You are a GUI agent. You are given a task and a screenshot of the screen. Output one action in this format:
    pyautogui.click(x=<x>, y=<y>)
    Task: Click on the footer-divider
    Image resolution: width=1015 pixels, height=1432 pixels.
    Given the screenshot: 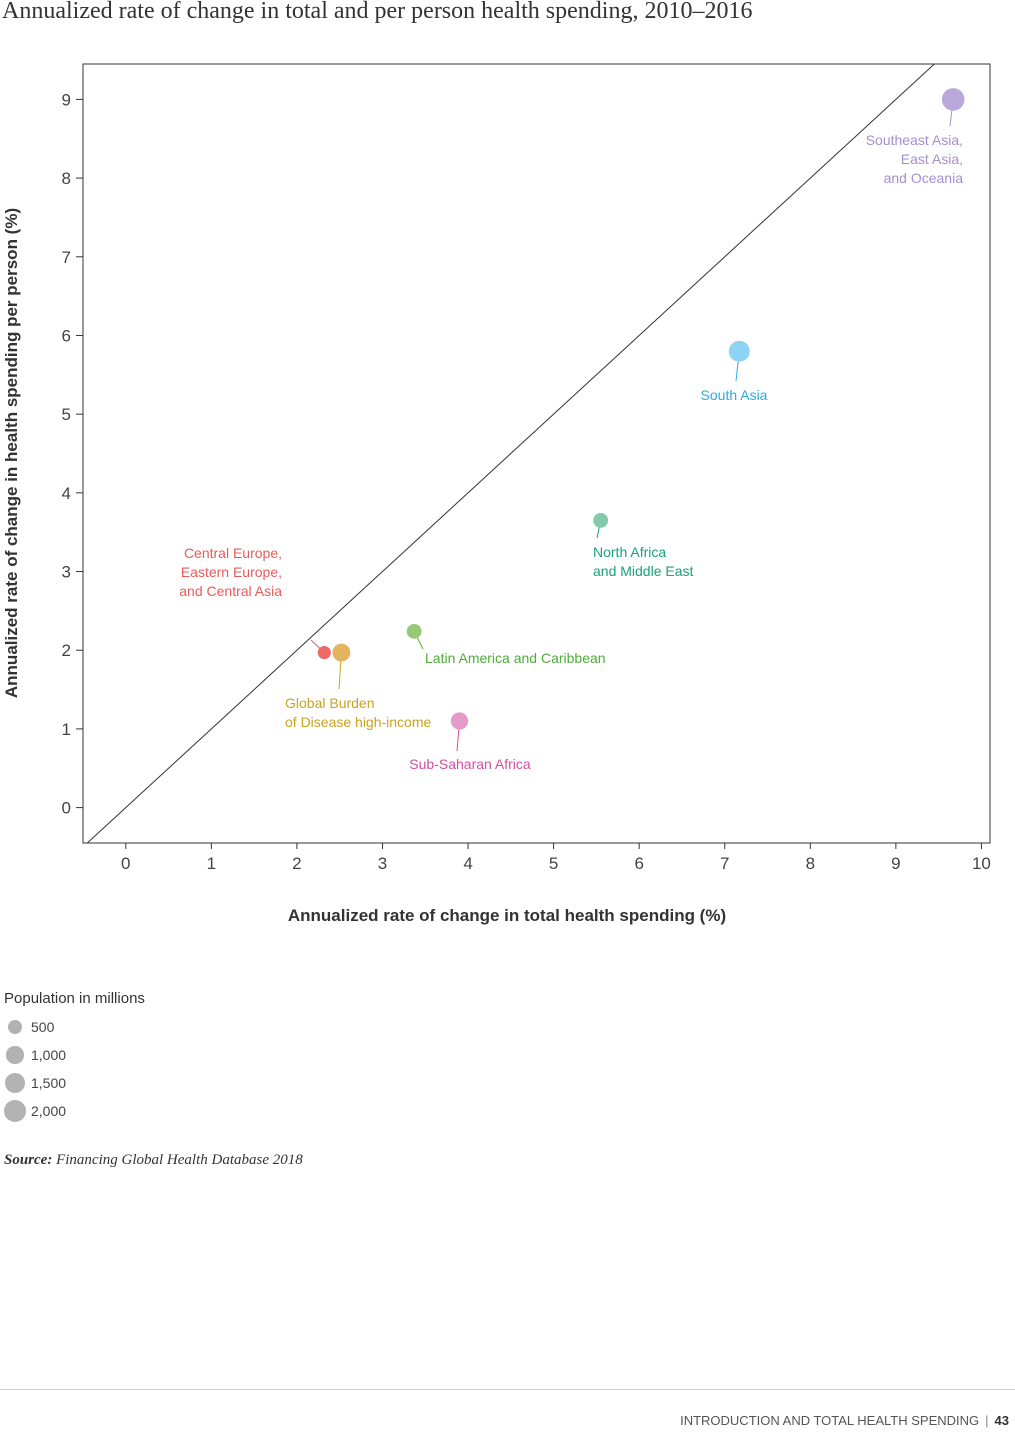 What is the action you would take?
    pyautogui.click(x=507, y=1389)
    